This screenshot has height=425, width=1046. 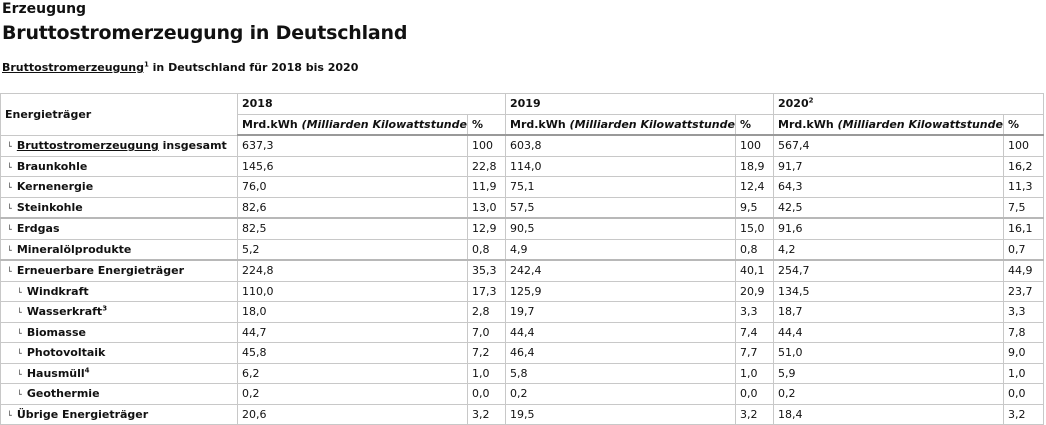 What do you see at coordinates (522, 249) in the screenshot?
I see `table-row: └ Mineralölprodukte 5,2 0,8 4,9 0,8 4,2 0,7` at bounding box center [522, 249].